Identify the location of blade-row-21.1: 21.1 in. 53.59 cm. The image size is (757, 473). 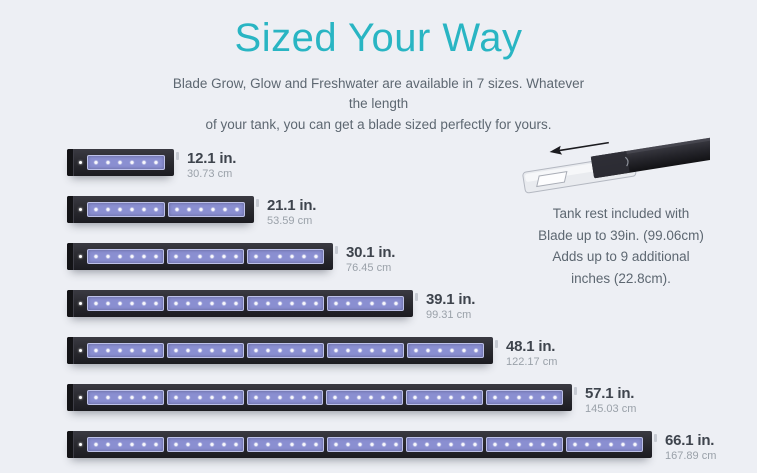
(391, 211).